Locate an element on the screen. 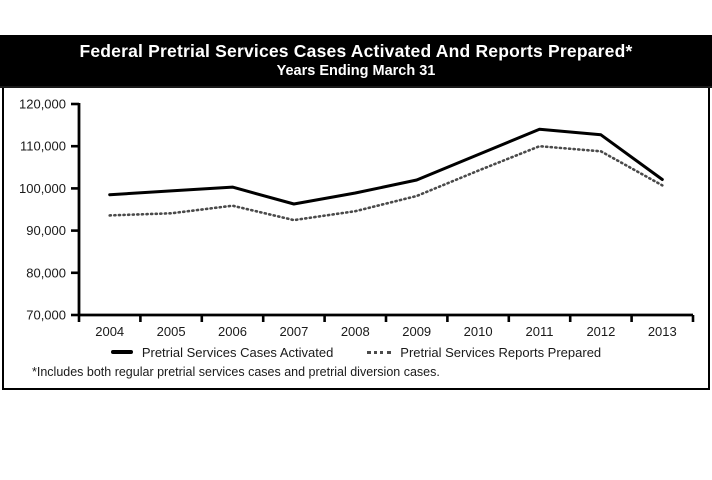 The image size is (712, 480). x-axis-year-label: 2012 is located at coordinates (600, 331).